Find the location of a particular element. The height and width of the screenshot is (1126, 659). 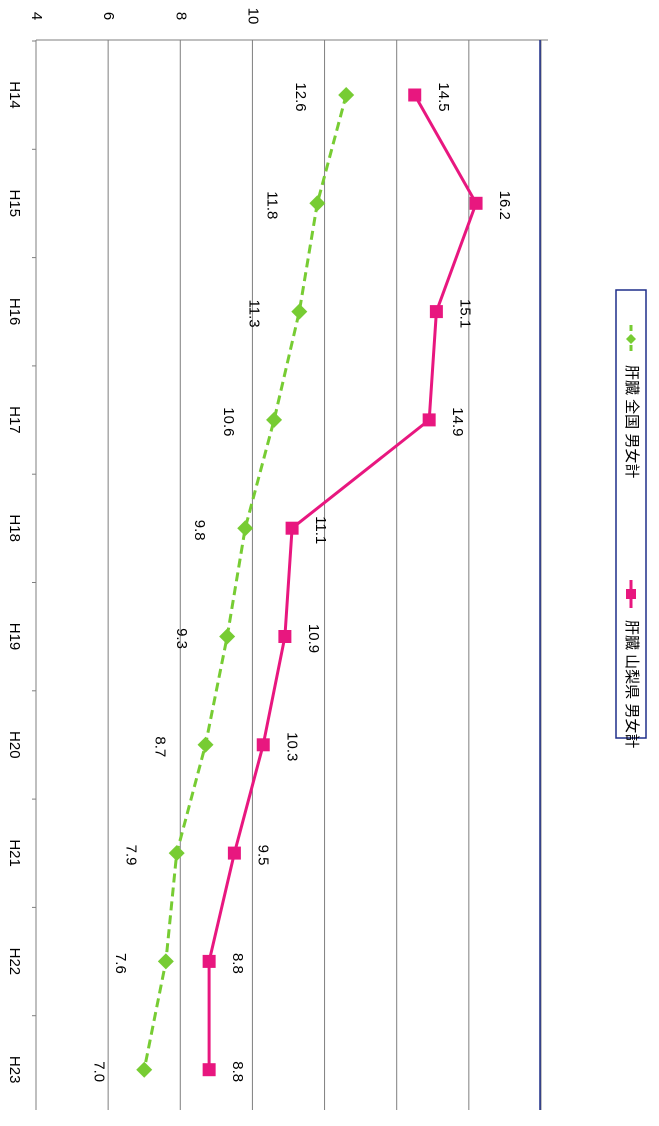

data-label: 10.6 is located at coordinates (228, 421).